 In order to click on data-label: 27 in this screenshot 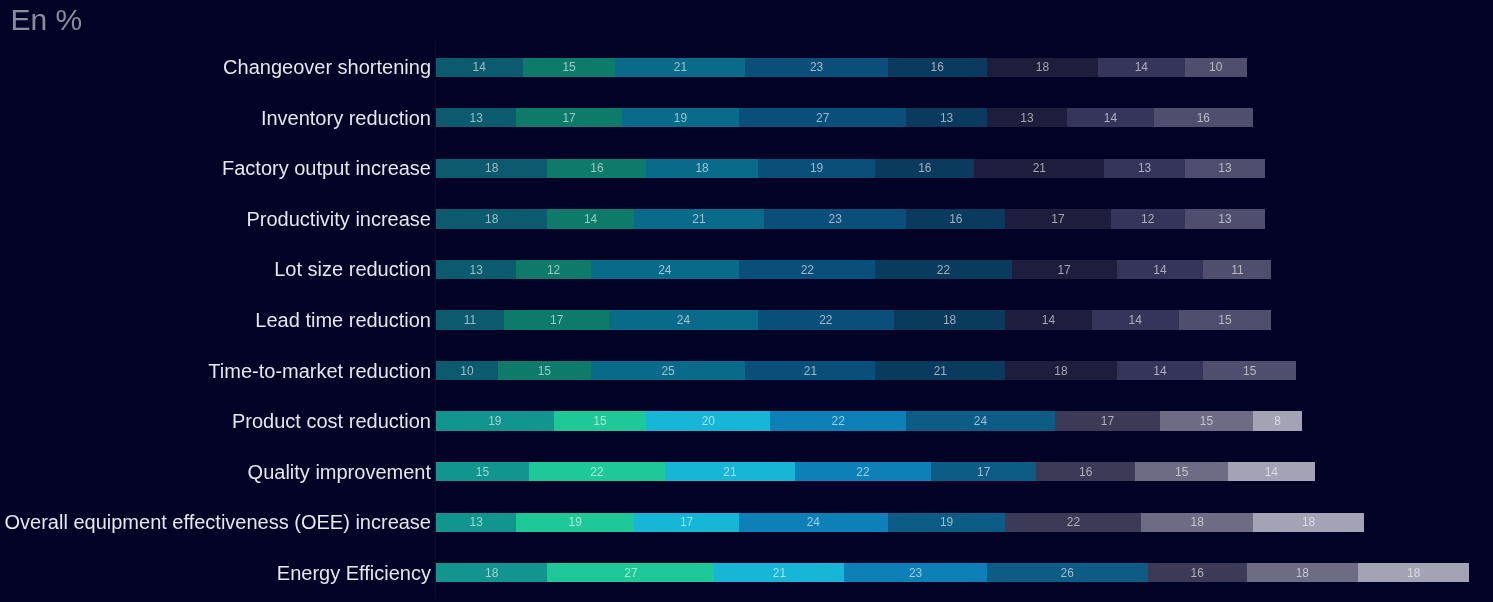, I will do `click(631, 572)`.